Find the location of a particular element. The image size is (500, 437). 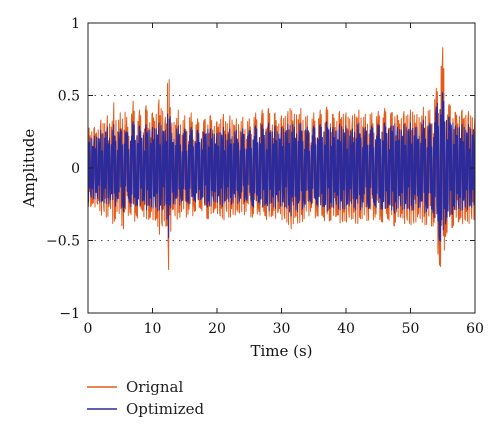

y-tick-label: 0 is located at coordinates (75, 169).